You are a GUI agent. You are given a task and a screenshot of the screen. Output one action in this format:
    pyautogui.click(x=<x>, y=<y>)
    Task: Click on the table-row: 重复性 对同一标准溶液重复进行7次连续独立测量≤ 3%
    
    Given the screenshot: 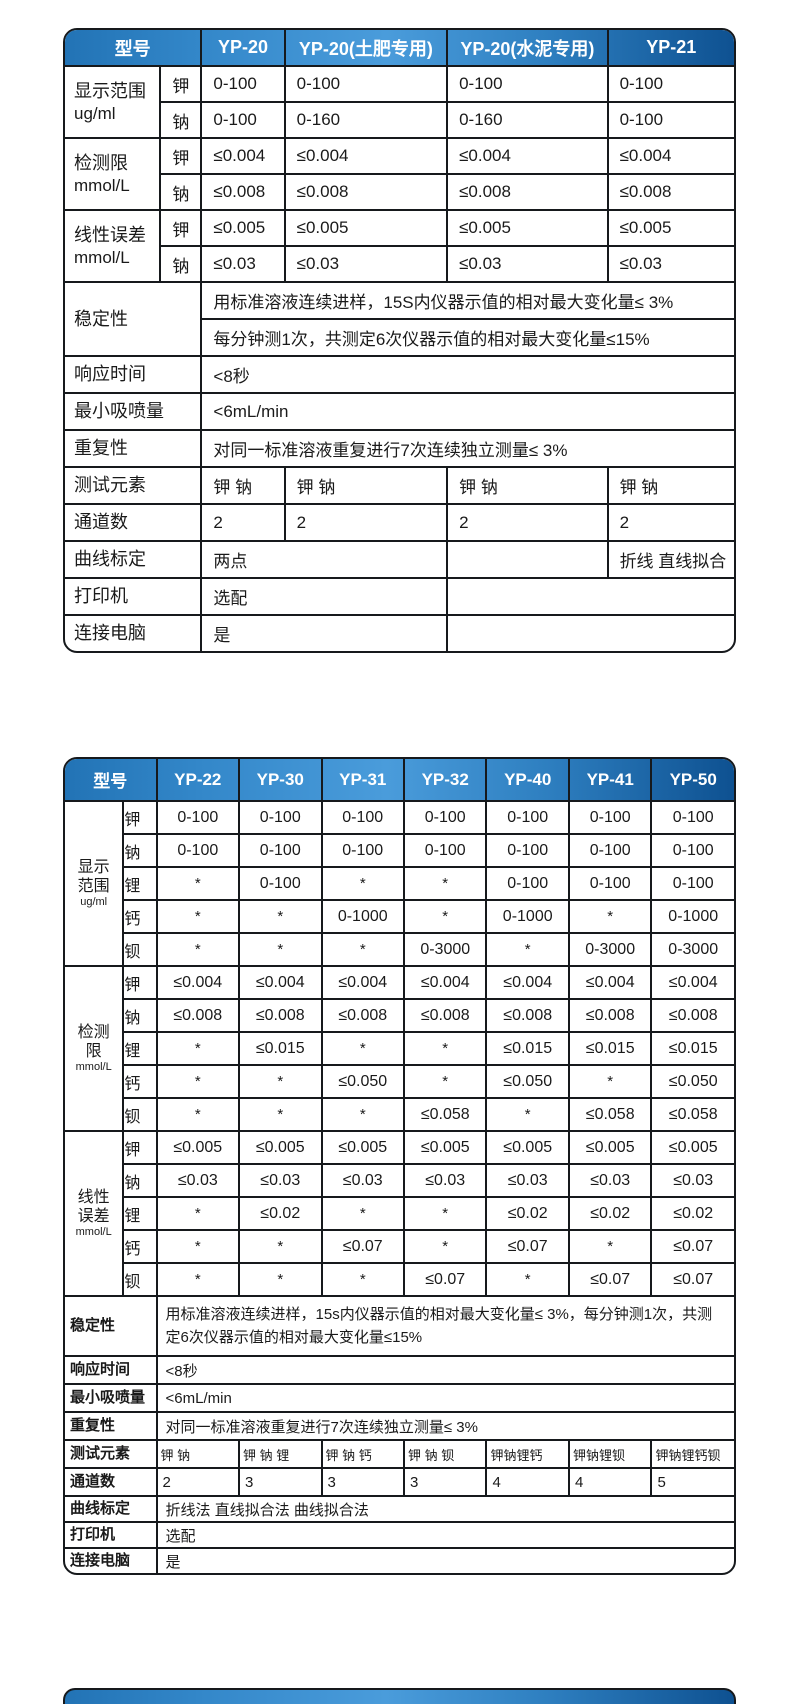 What is the action you would take?
    pyautogui.click(x=399, y=1426)
    